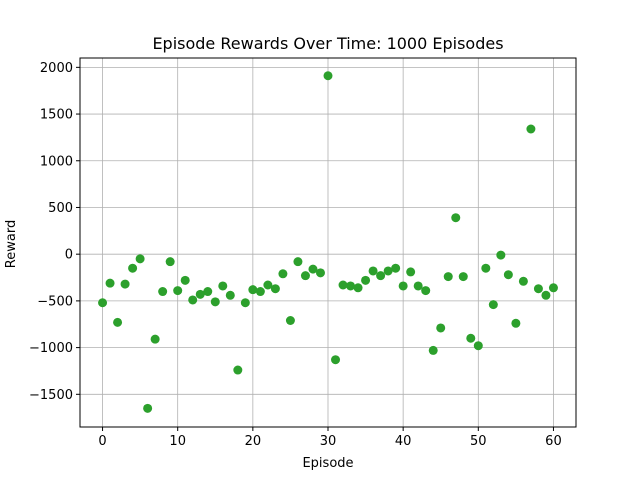 The width and height of the screenshot is (640, 480). What do you see at coordinates (253, 441) in the screenshot?
I see `x-tick-label: 20` at bounding box center [253, 441].